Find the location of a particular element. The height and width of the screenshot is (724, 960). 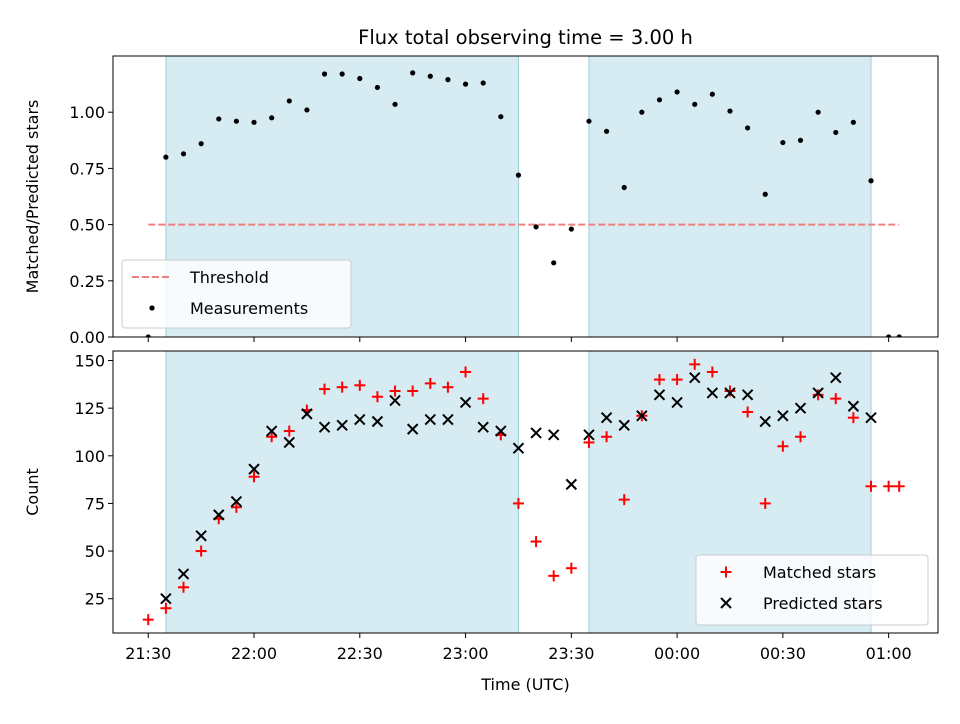

y-tick-label: 0.75 is located at coordinates (87, 168).